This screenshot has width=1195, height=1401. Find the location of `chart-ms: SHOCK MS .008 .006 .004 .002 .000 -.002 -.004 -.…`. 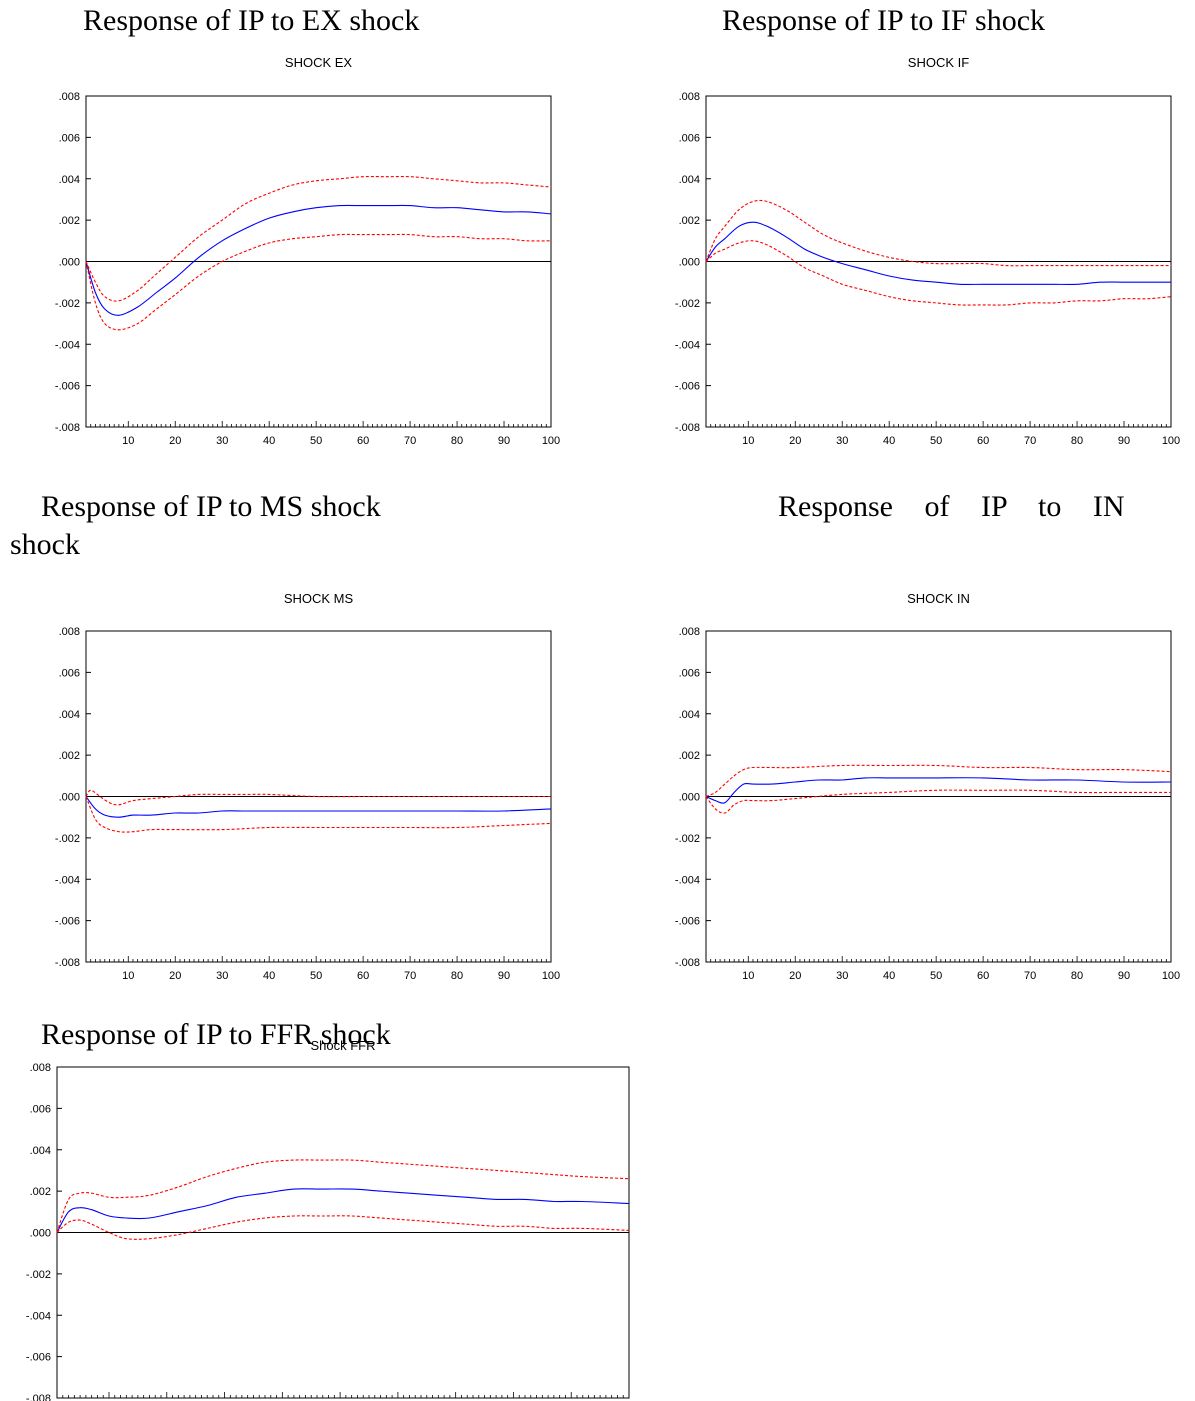

chart-ms: SHOCK MS .008 .006 .004 .002 .000 -.002 -.004 -.… is located at coordinates (307, 786).